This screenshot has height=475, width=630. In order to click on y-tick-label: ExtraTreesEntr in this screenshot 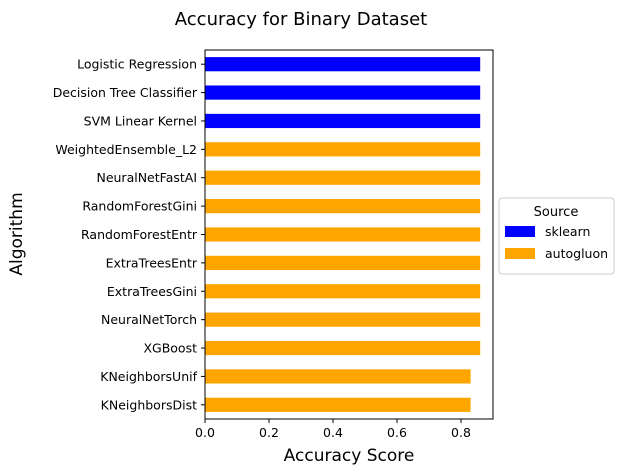, I will do `click(152, 262)`.